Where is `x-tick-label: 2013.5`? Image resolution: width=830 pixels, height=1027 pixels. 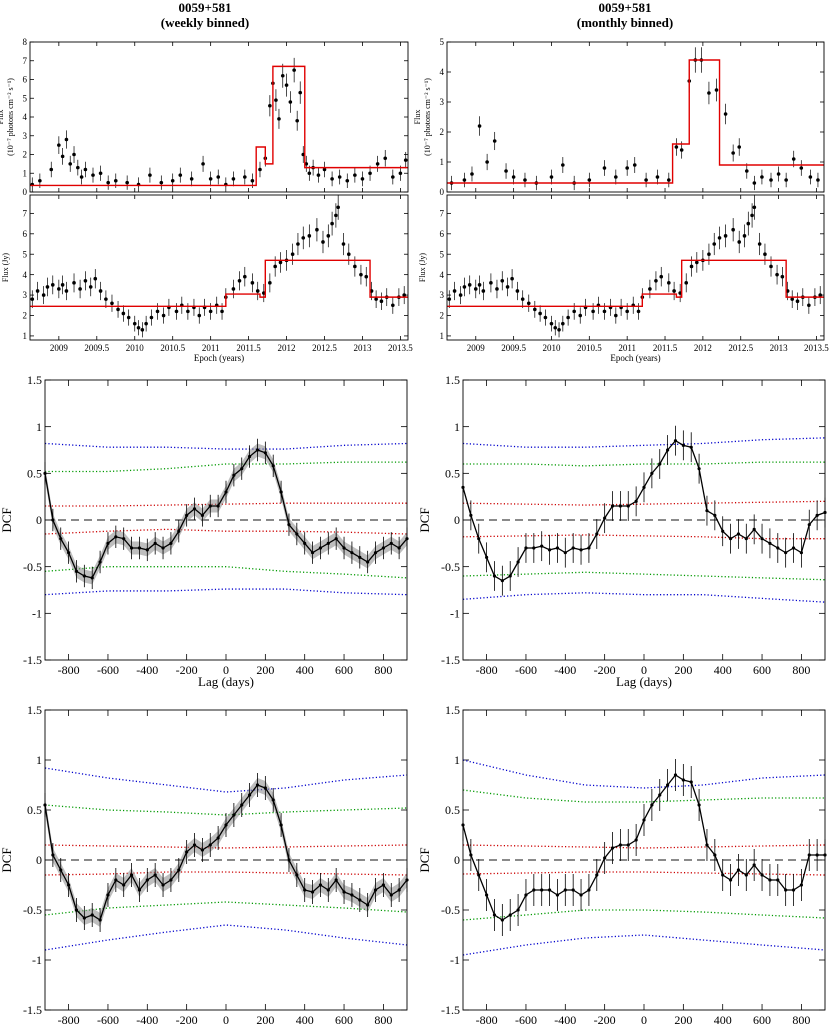
x-tick-label: 2013.5 is located at coordinates (816, 348).